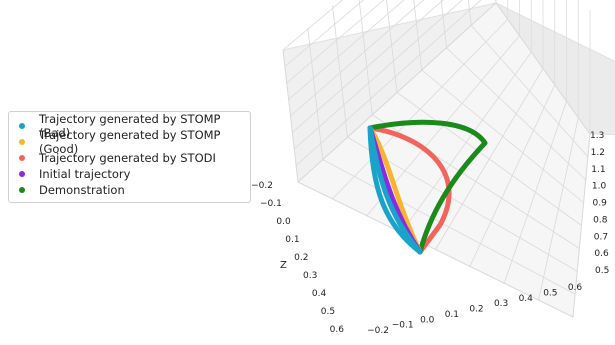 The height and width of the screenshot is (345, 615). What do you see at coordinates (134, 174) in the screenshot?
I see `legend-entry-initial: Initial trajectory` at bounding box center [134, 174].